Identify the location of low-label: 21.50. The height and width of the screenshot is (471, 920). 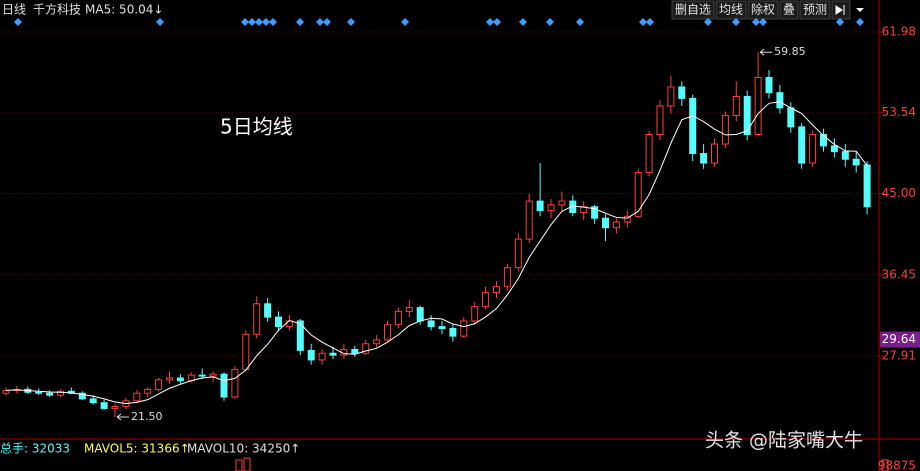
(147, 416).